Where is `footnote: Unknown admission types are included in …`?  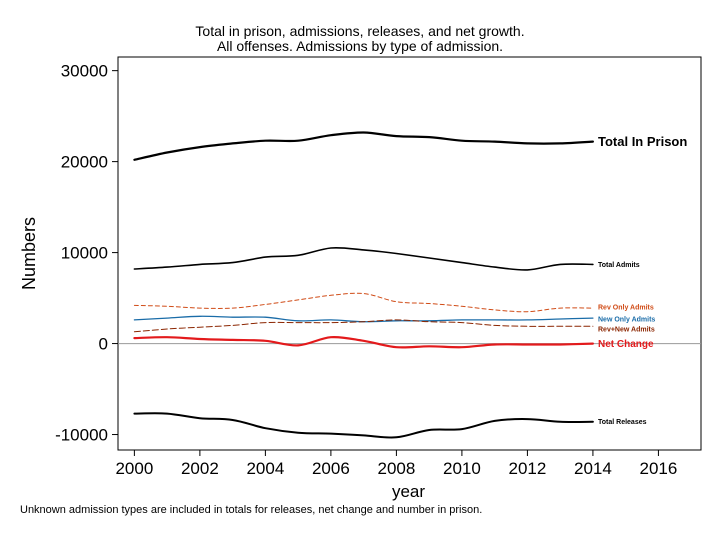
footnote: Unknown admission types are included in … is located at coordinates (251, 510).